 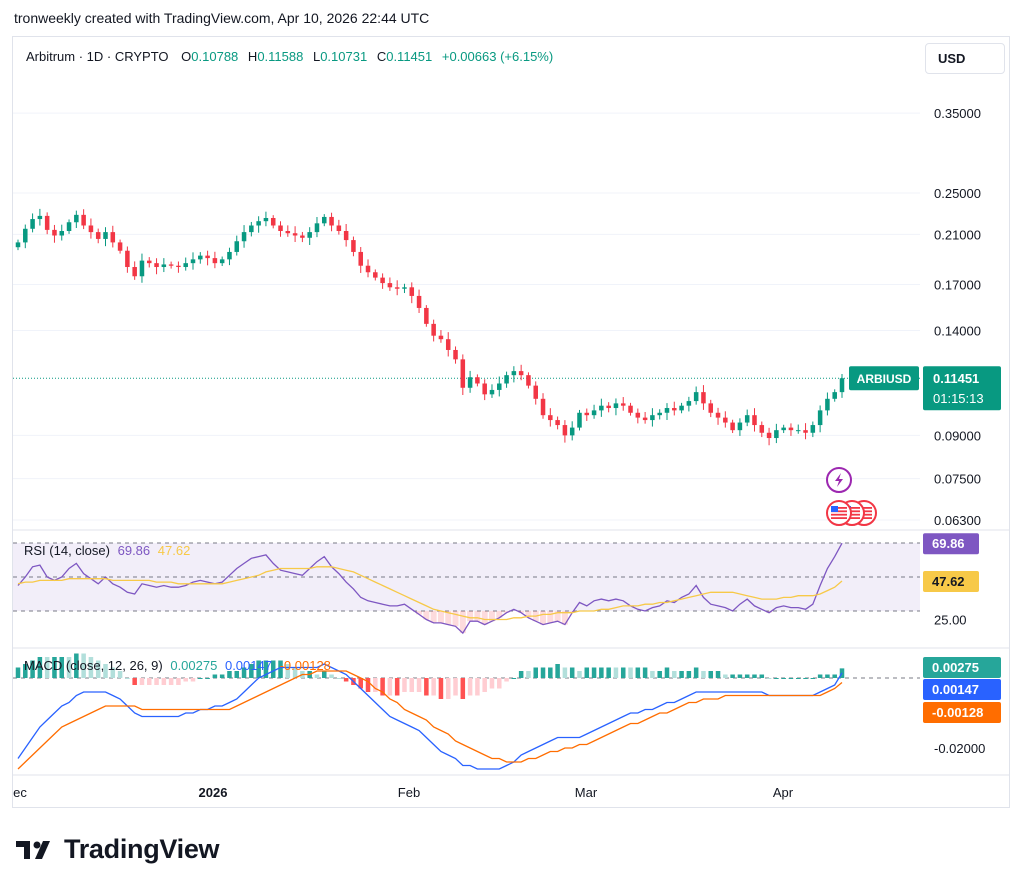 I want to click on currency-button: USD, so click(x=965, y=58).